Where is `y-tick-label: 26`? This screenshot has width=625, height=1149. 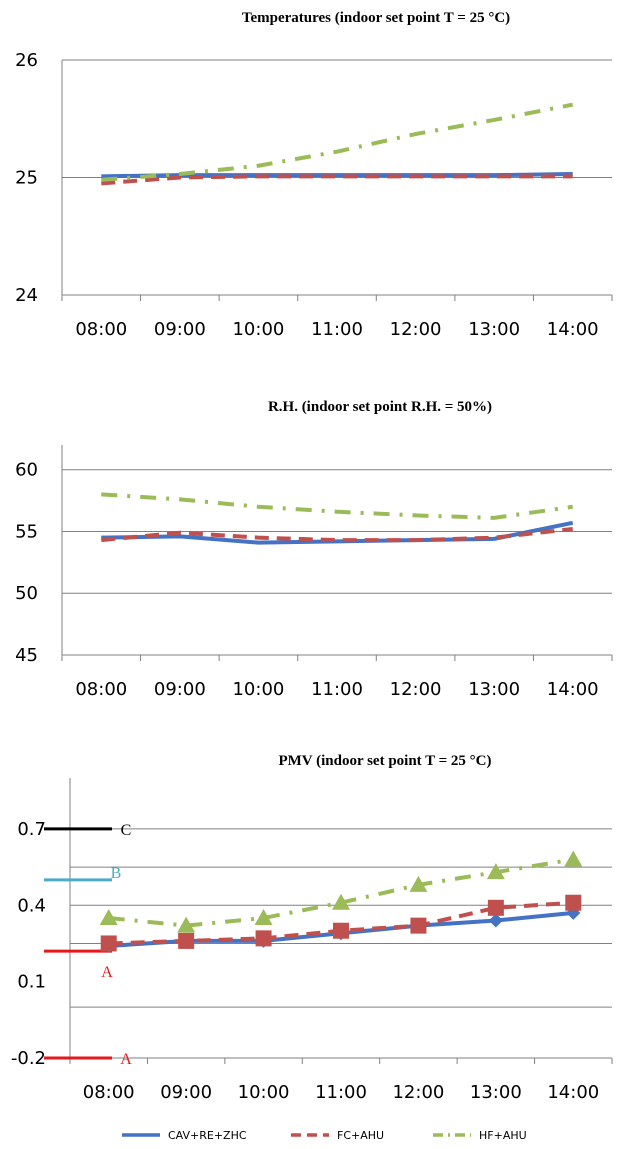 y-tick-label: 26 is located at coordinates (26, 60).